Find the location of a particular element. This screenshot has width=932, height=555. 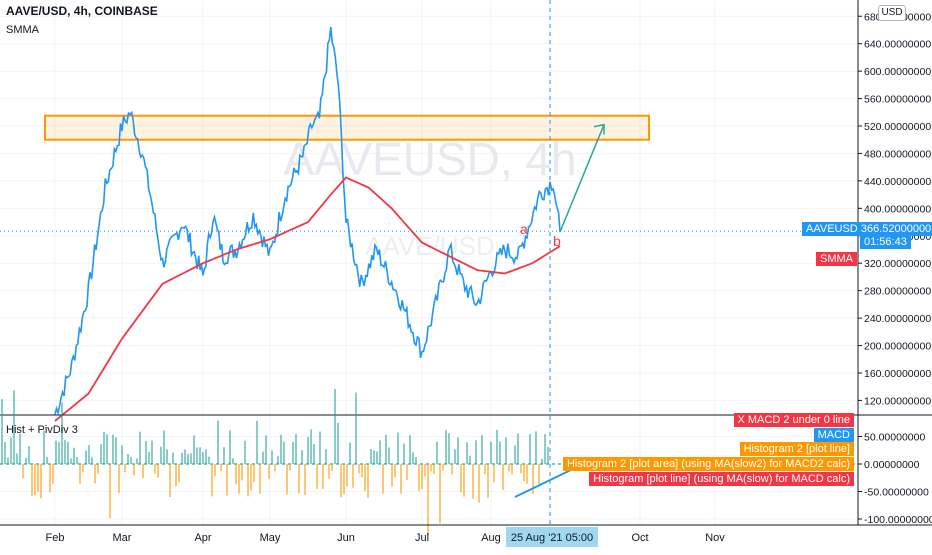

cursor-time-bg is located at coordinates (552, 537).